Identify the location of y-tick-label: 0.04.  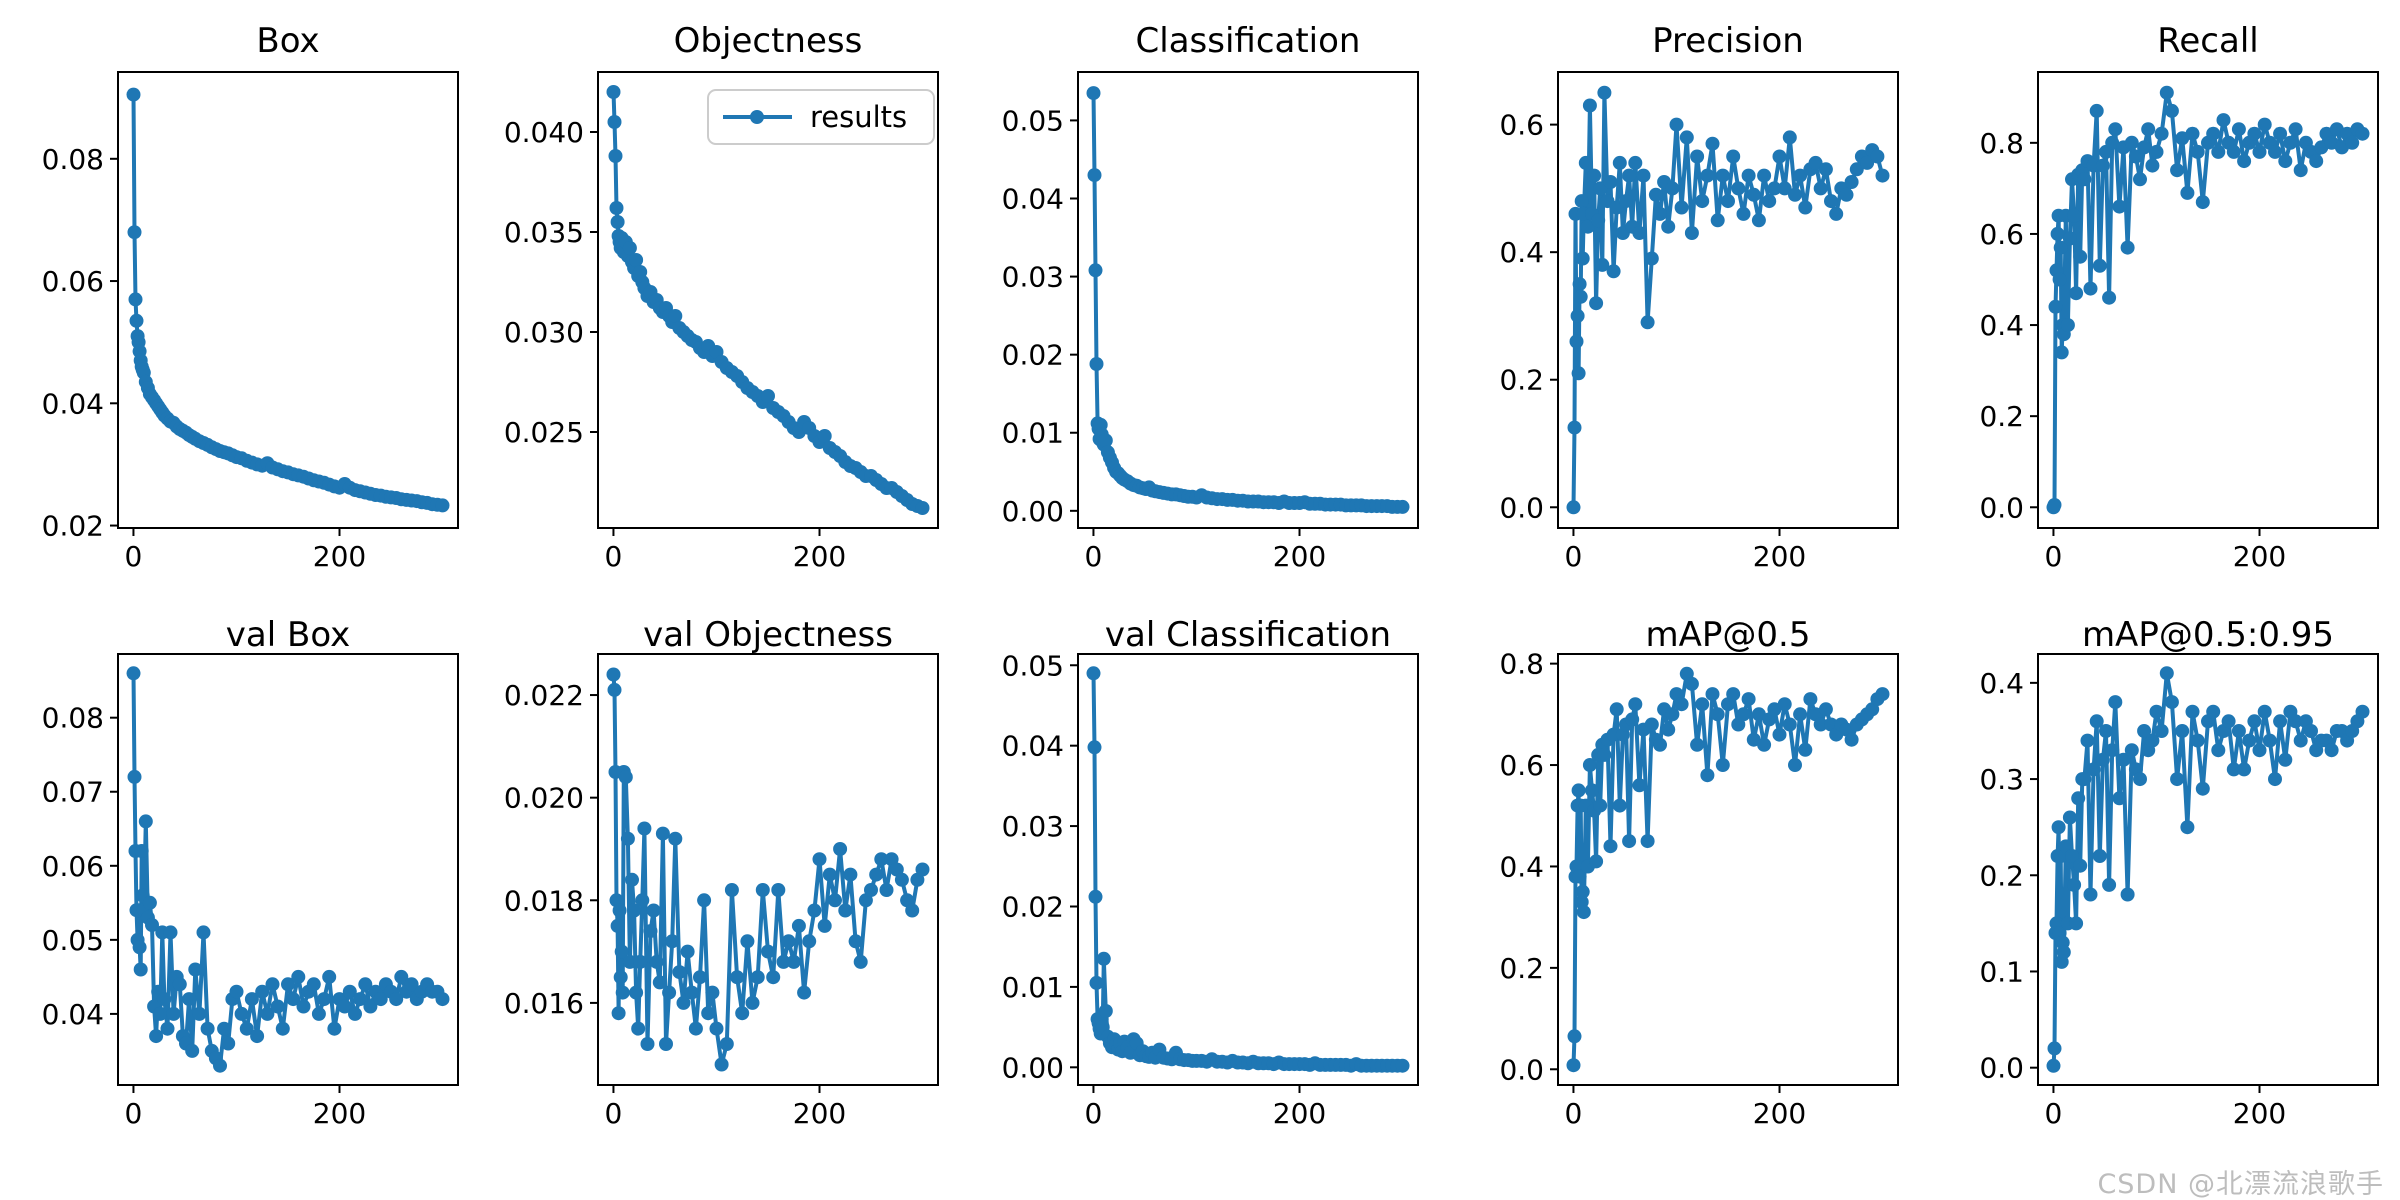
(73, 1014).